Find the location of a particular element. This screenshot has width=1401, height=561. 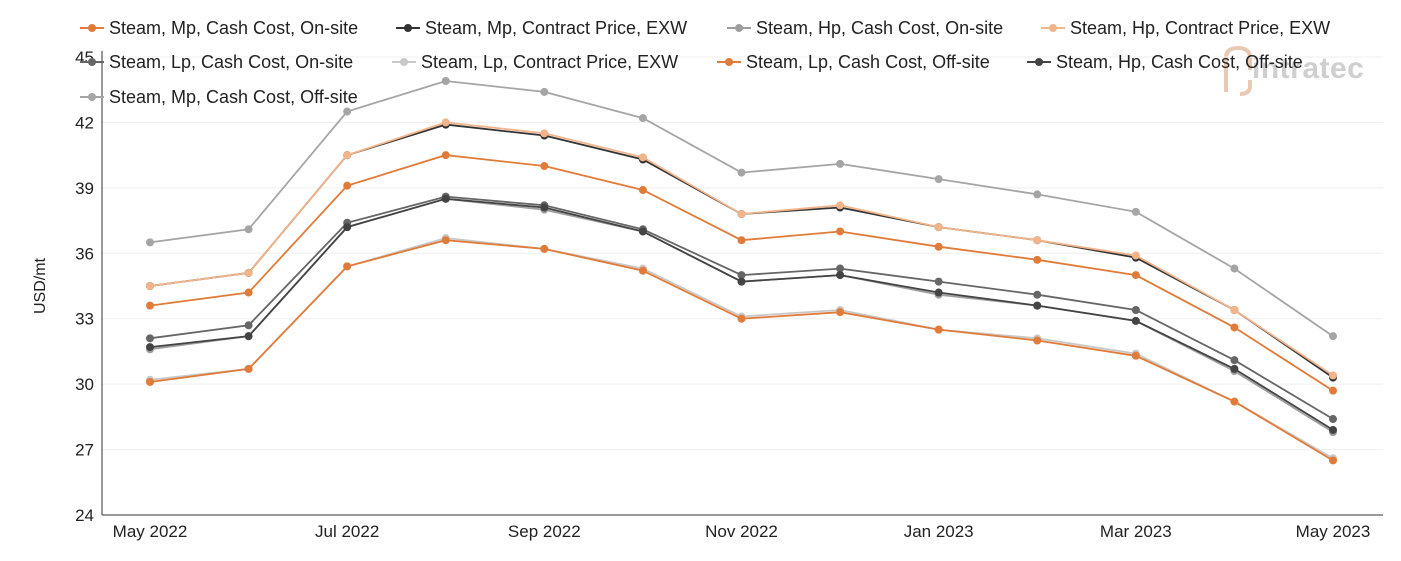

y-axis-title: USD/mt is located at coordinates (40, 285).